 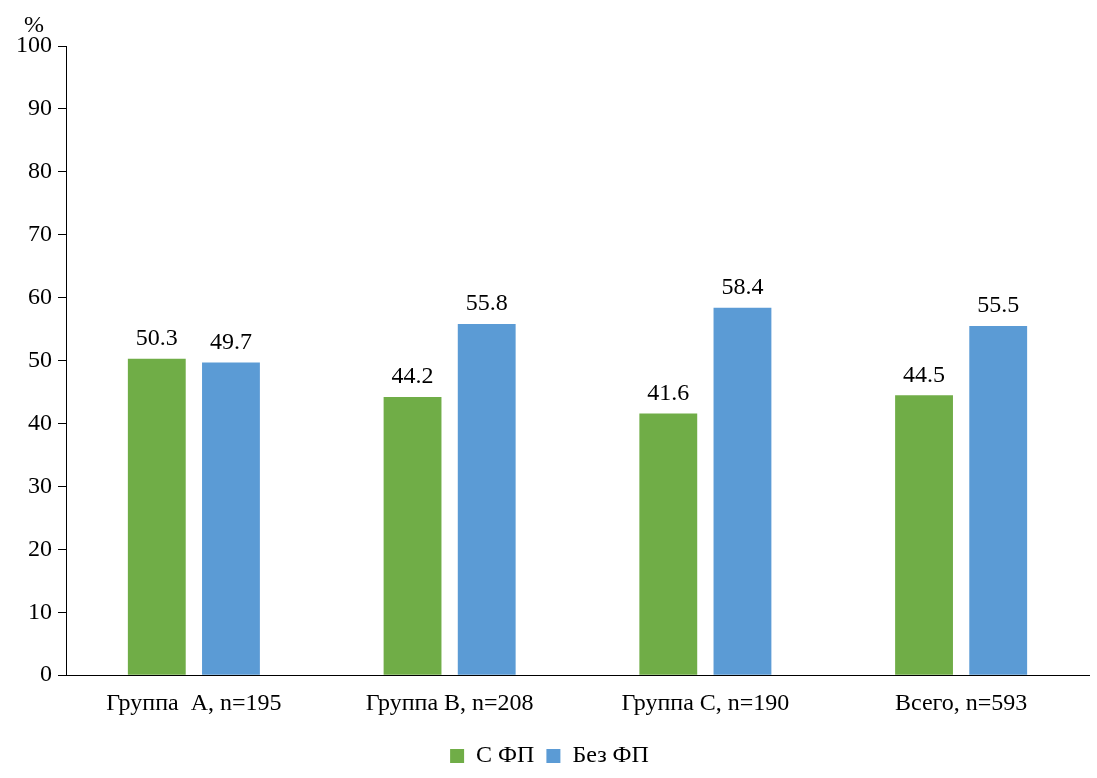 I want to click on x-tick-label: Группа B, n=208, so click(x=449, y=701).